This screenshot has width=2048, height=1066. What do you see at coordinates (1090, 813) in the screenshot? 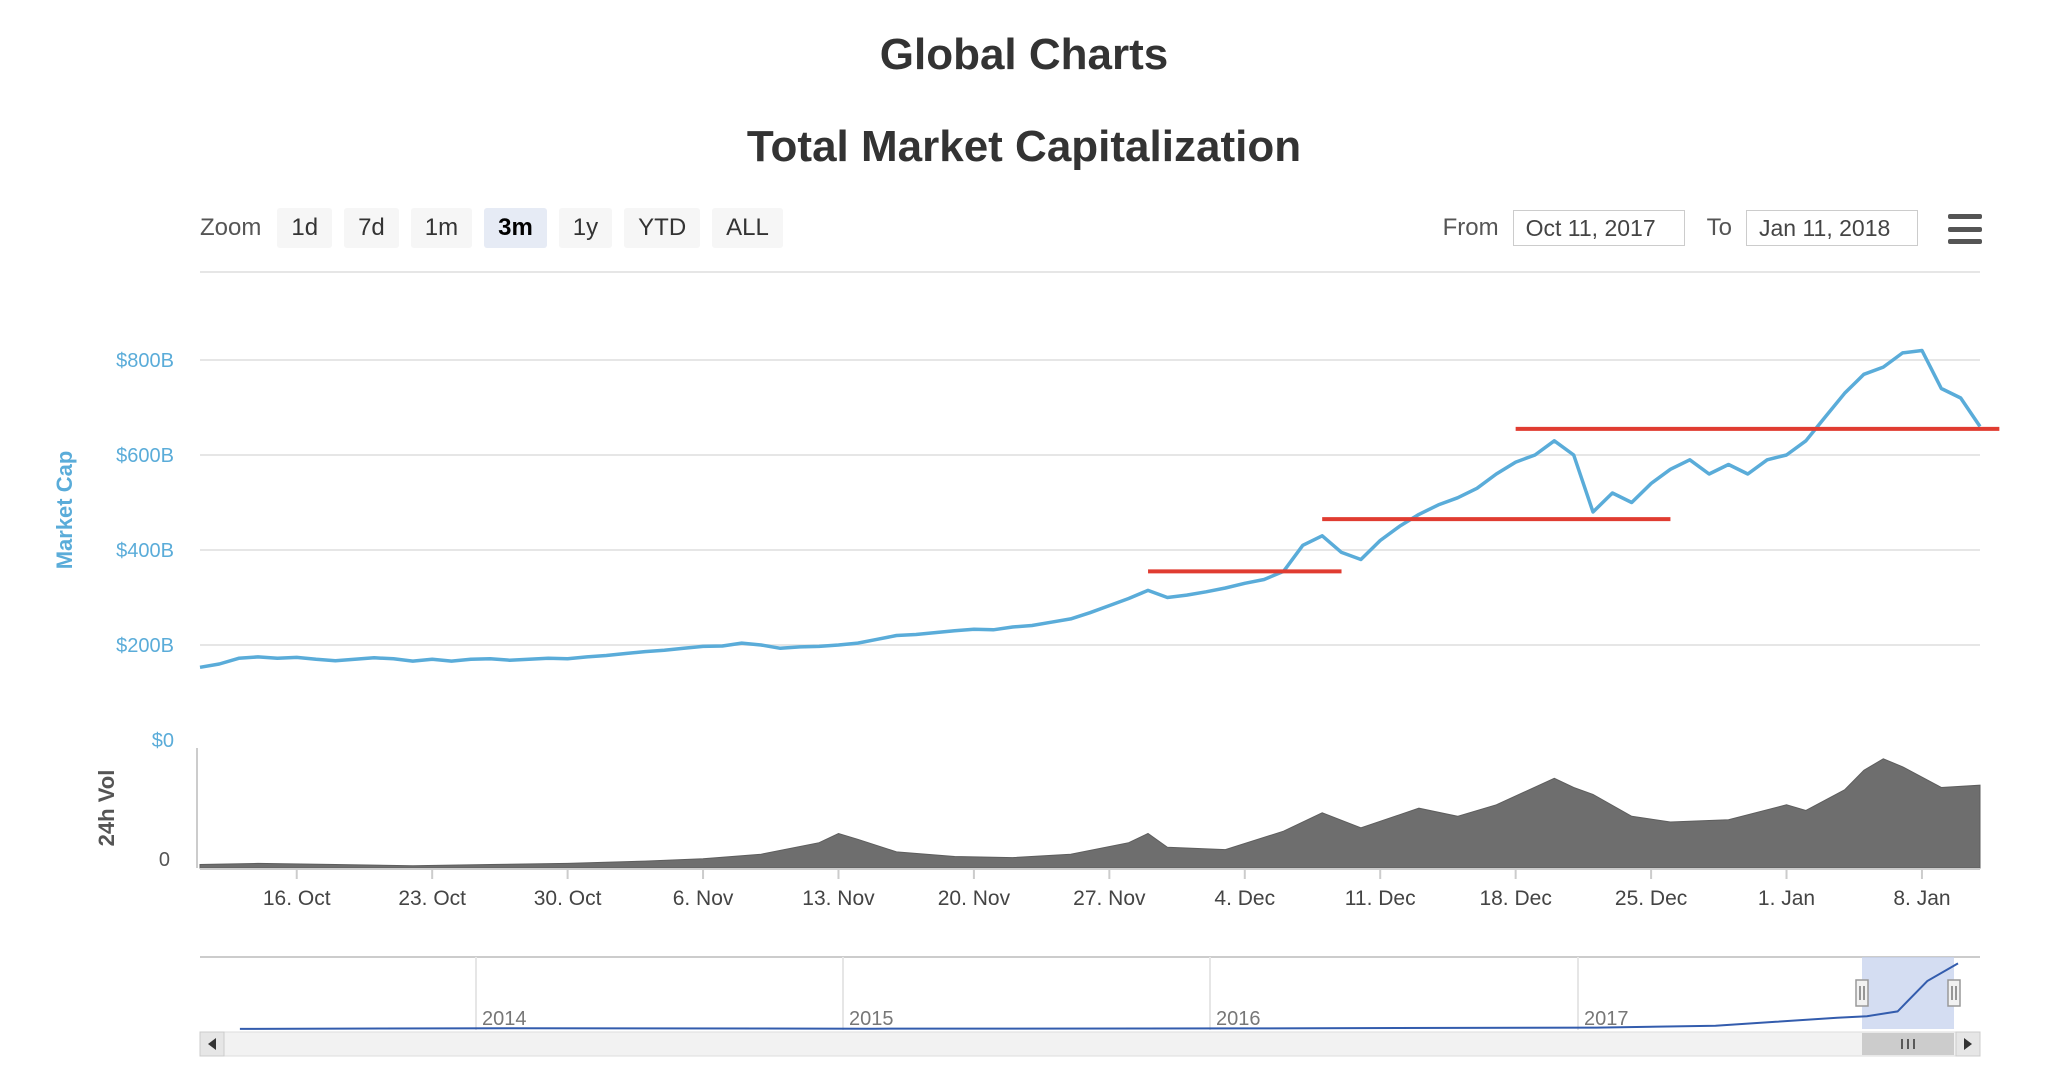
I see `volume-series-area` at bounding box center [1090, 813].